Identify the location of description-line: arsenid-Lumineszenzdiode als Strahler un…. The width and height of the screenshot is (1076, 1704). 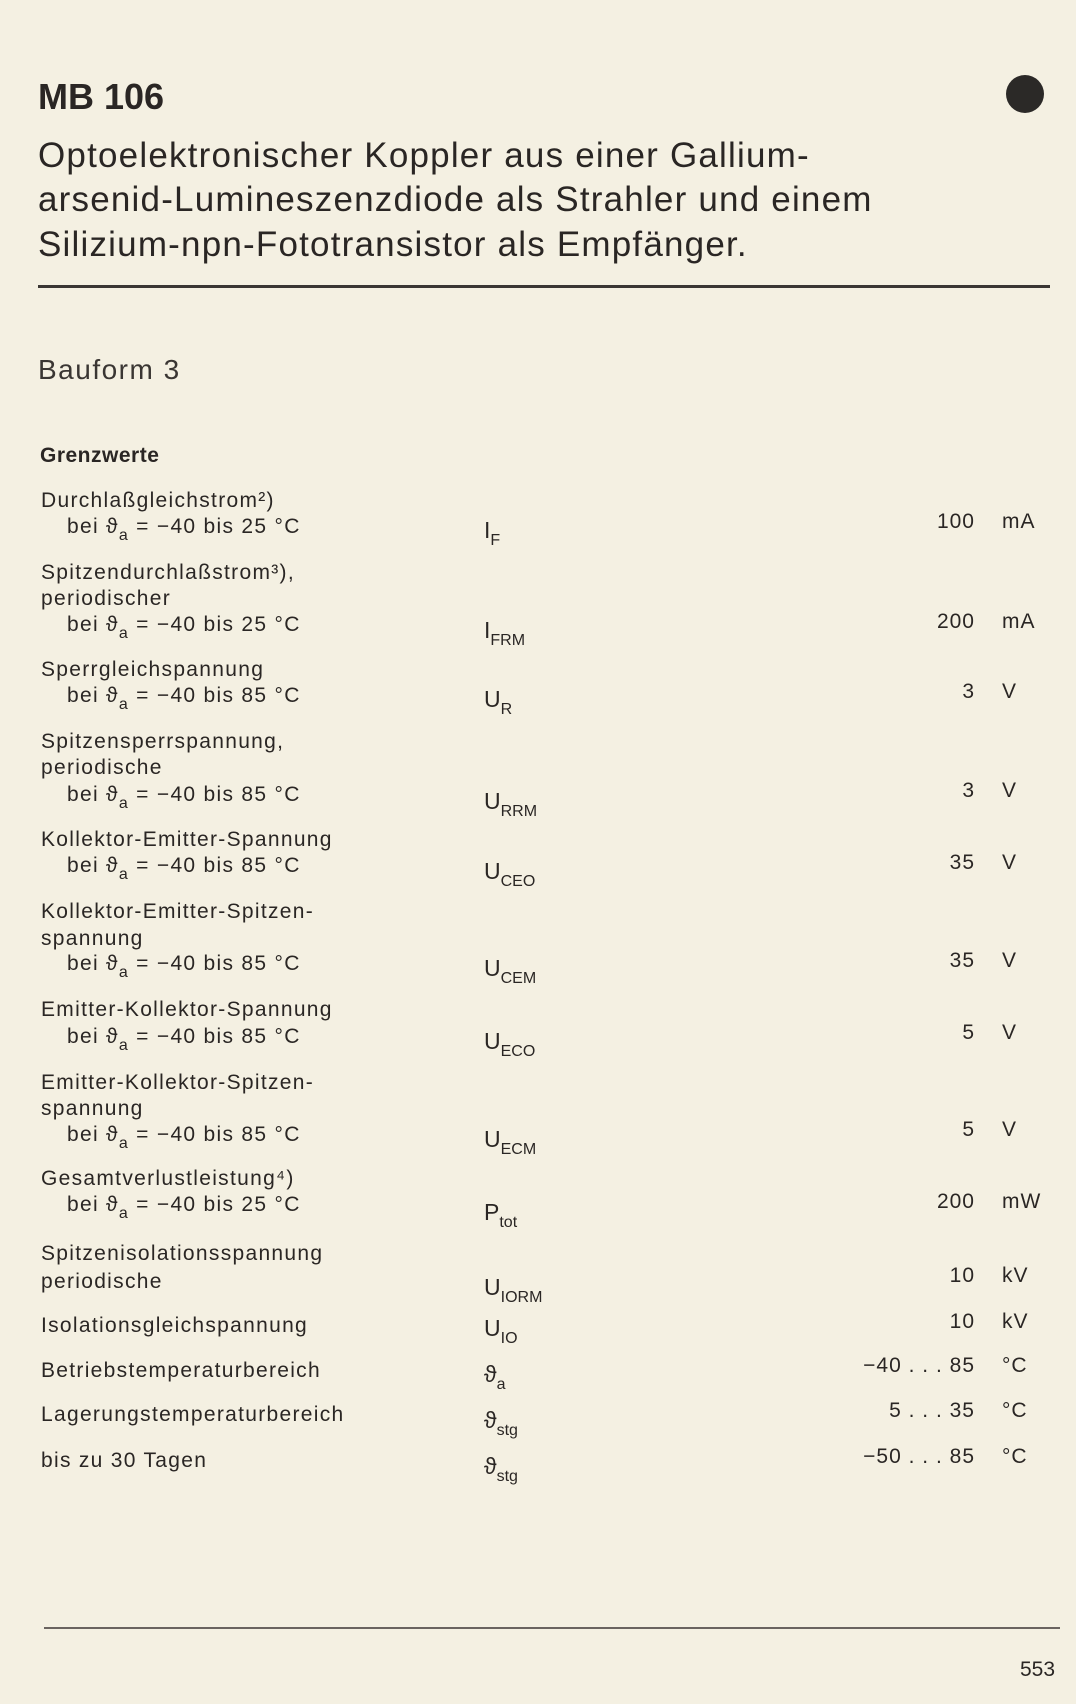
(455, 199).